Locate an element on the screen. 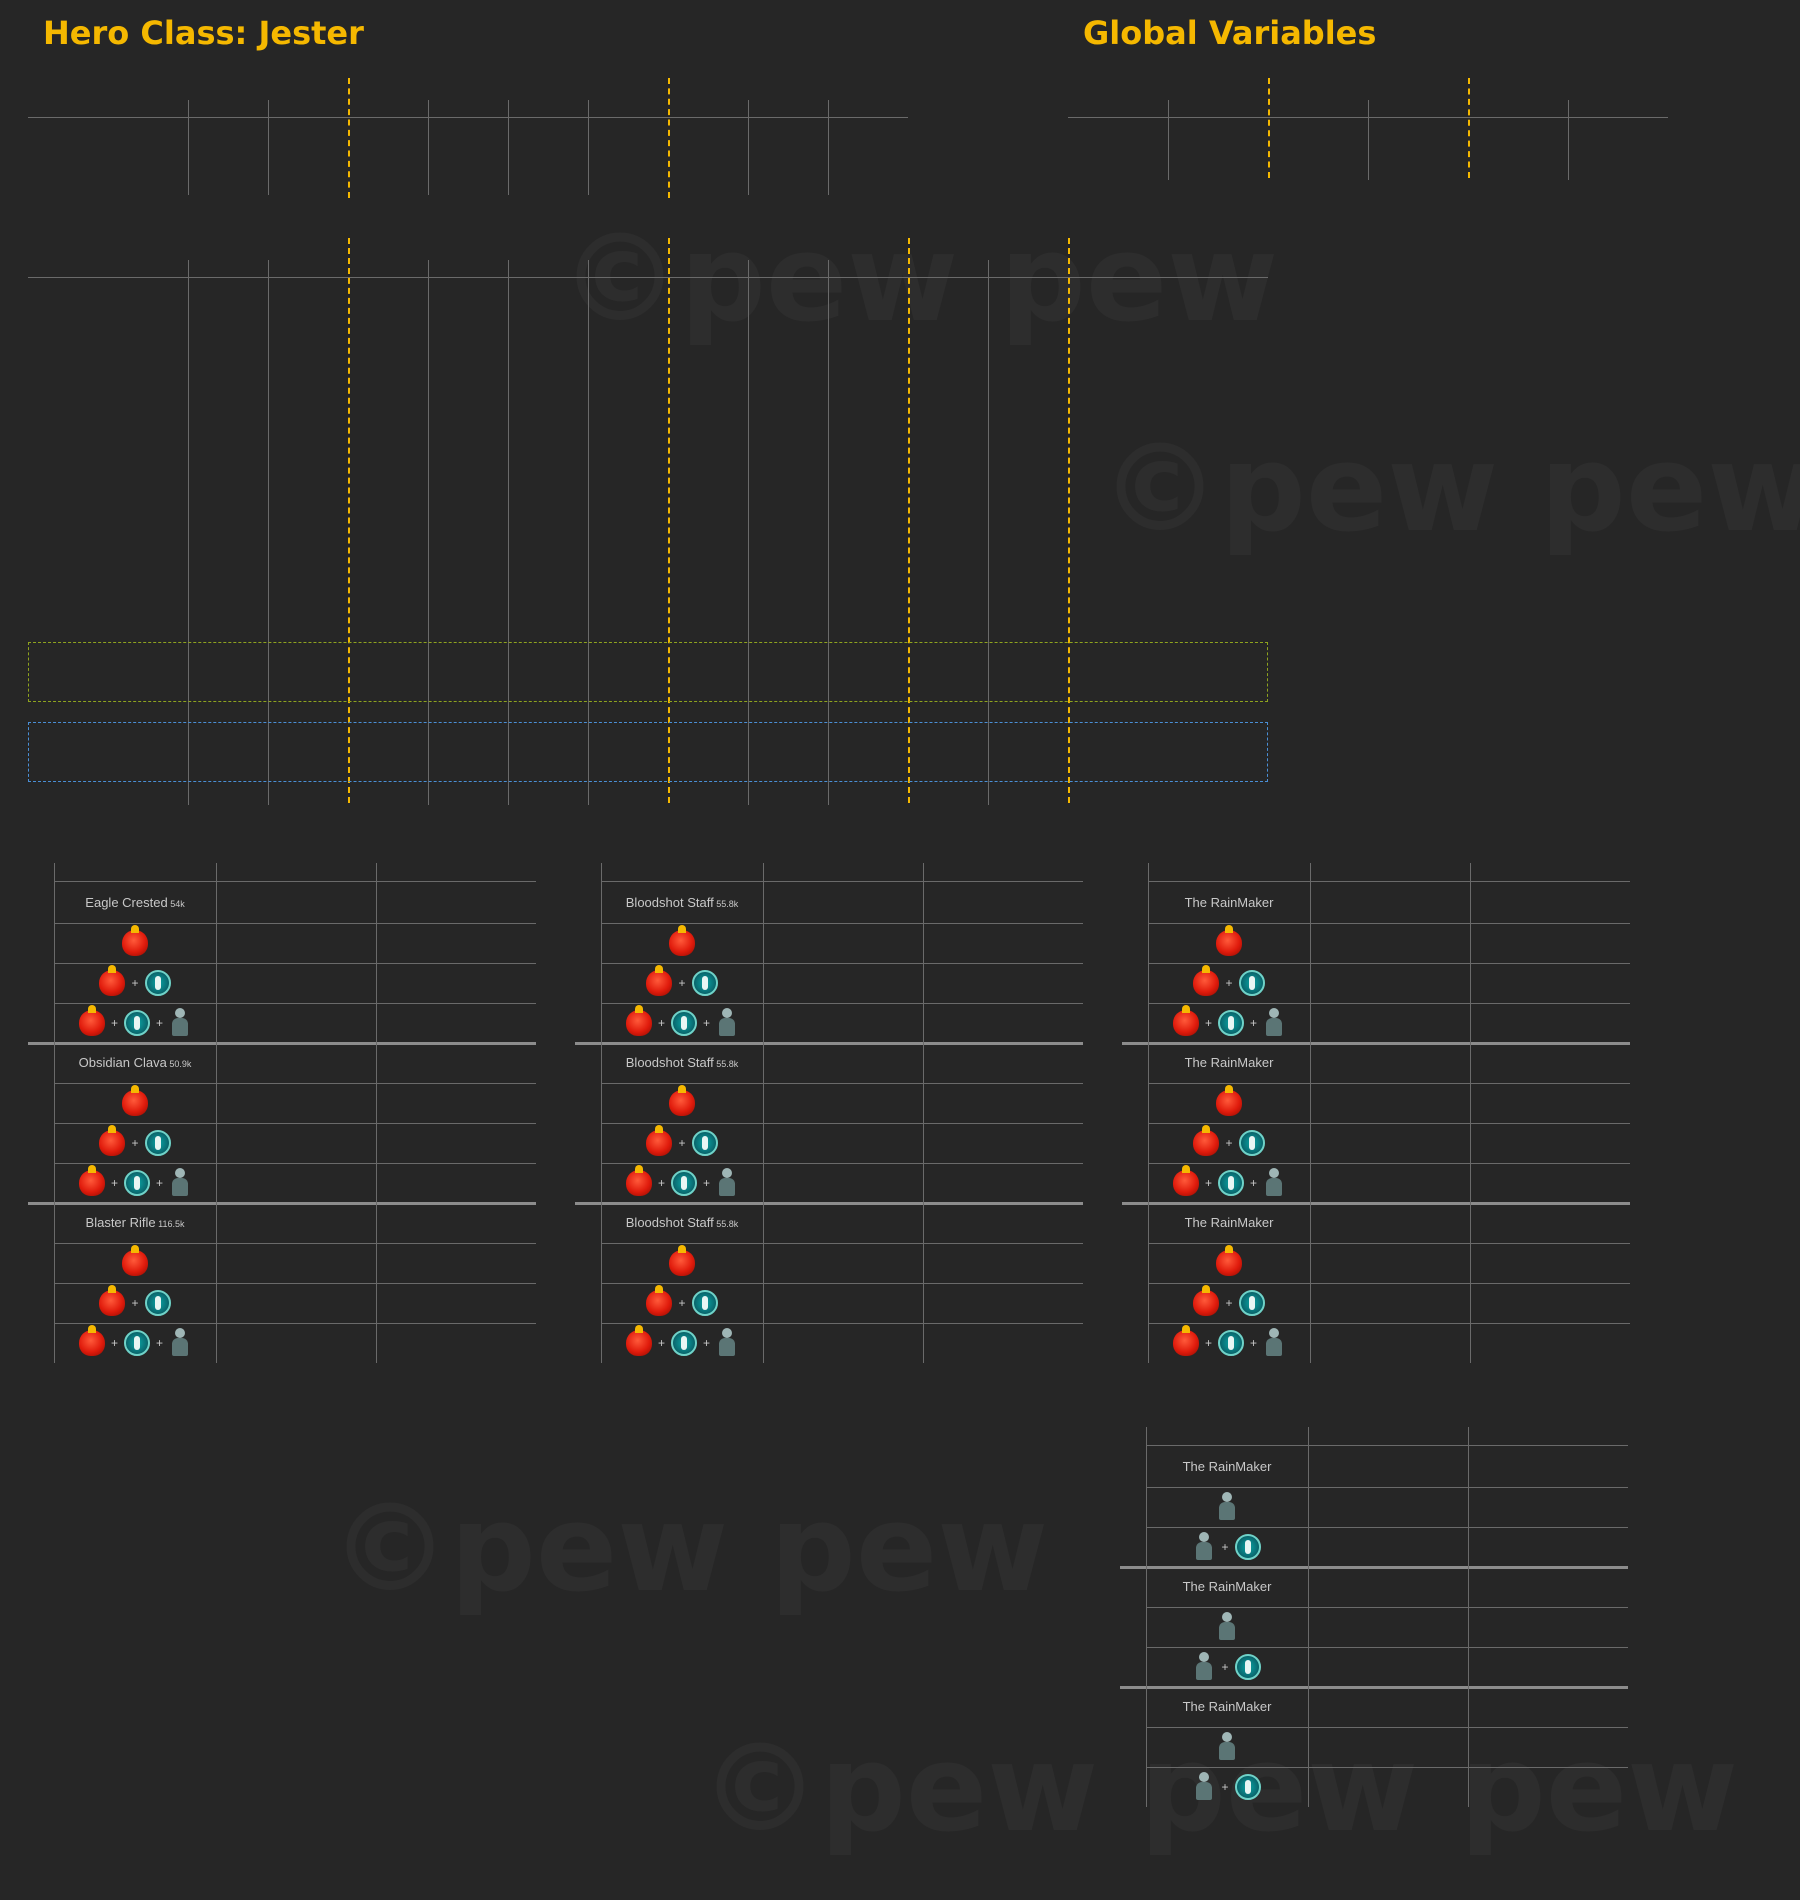 This screenshot has height=1900, width=1800. hero-title: Hero Class: Jester is located at coordinates (203, 33).